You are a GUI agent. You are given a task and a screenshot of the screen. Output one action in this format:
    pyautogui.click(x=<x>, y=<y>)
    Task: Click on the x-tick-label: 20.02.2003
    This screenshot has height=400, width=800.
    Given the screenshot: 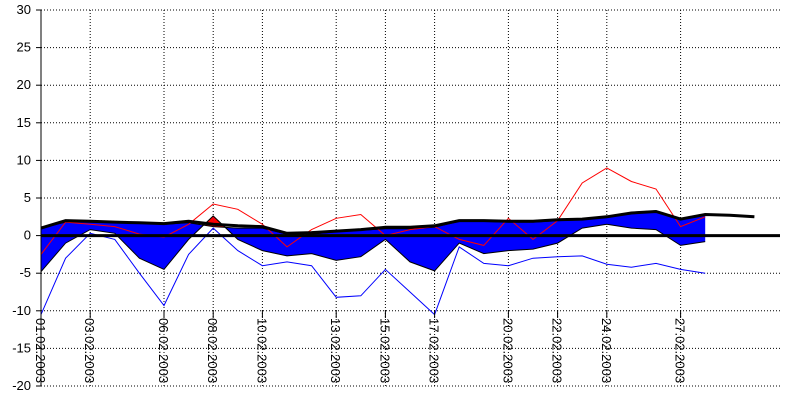 What is the action you would take?
    pyautogui.click(x=507, y=350)
    